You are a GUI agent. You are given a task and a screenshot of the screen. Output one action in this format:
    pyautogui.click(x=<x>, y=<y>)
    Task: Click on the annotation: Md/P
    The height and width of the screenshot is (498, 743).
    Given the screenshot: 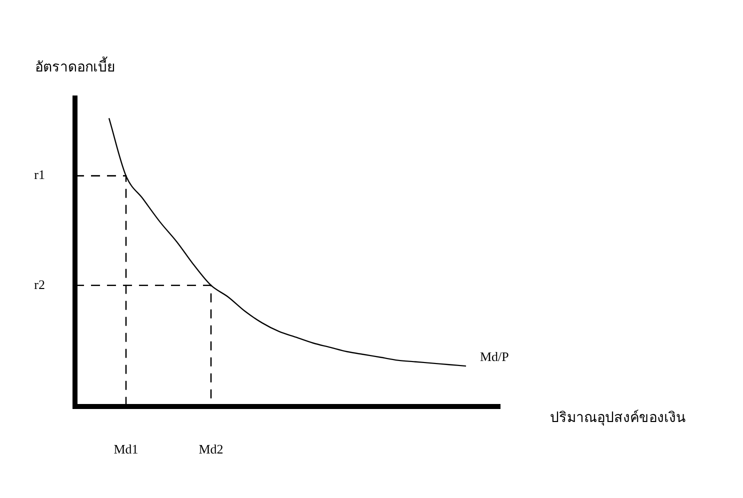 What is the action you would take?
    pyautogui.click(x=494, y=356)
    